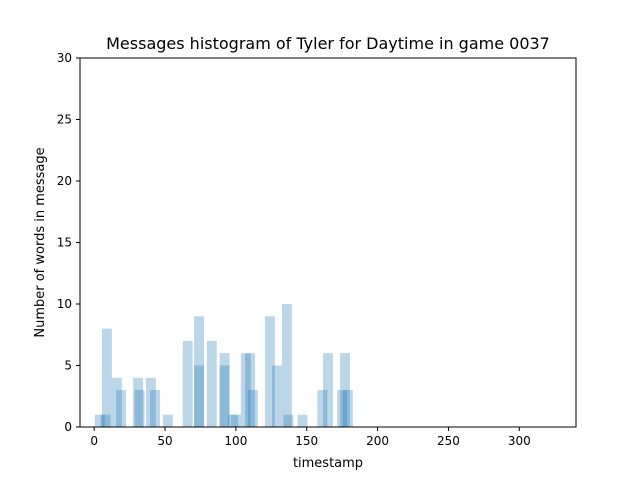  I want to click on x-axis-label: timestamp, so click(328, 463).